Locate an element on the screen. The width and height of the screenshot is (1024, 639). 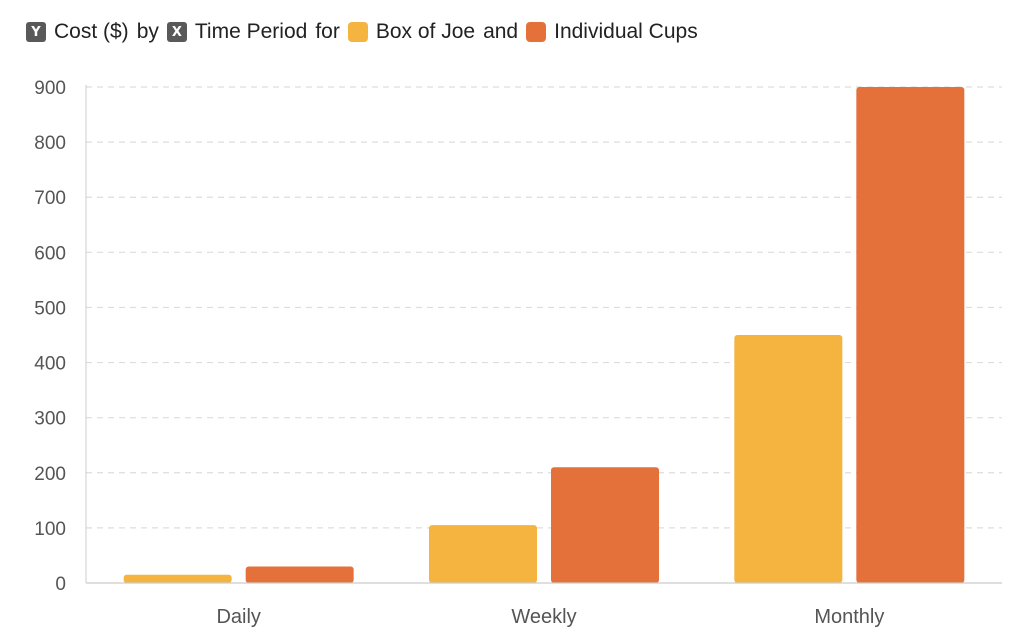
x-tick-label: Daily is located at coordinates (238, 617).